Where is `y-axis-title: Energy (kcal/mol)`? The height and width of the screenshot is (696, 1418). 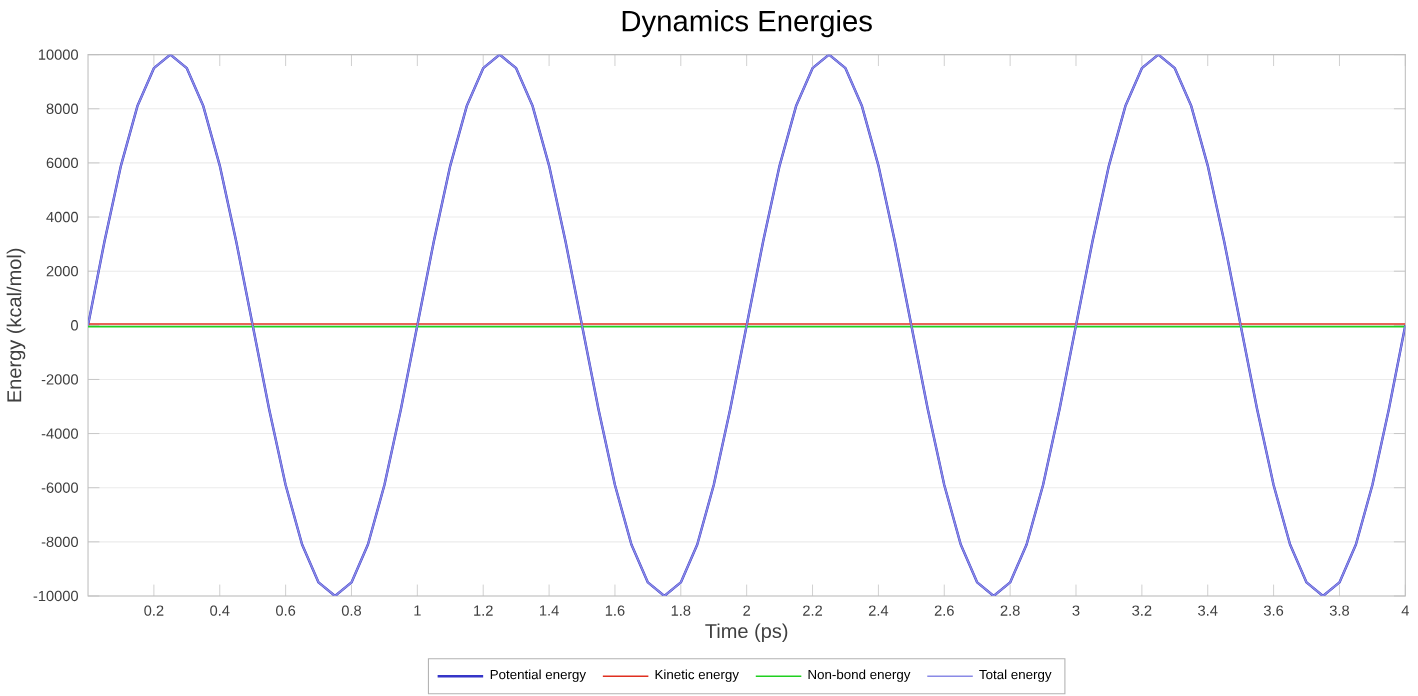 y-axis-title: Energy (kcal/mol) is located at coordinates (16, 325).